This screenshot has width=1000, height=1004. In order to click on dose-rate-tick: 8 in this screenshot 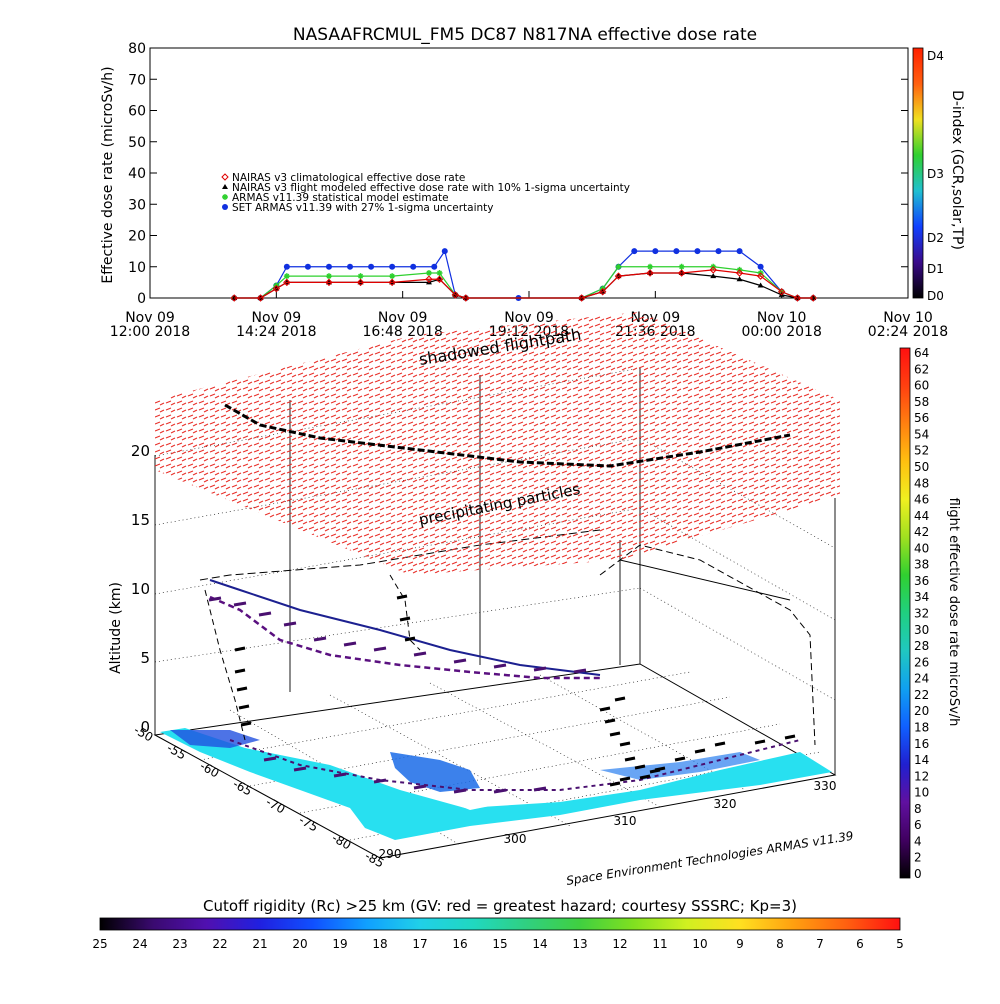, I will do `click(918, 809)`.